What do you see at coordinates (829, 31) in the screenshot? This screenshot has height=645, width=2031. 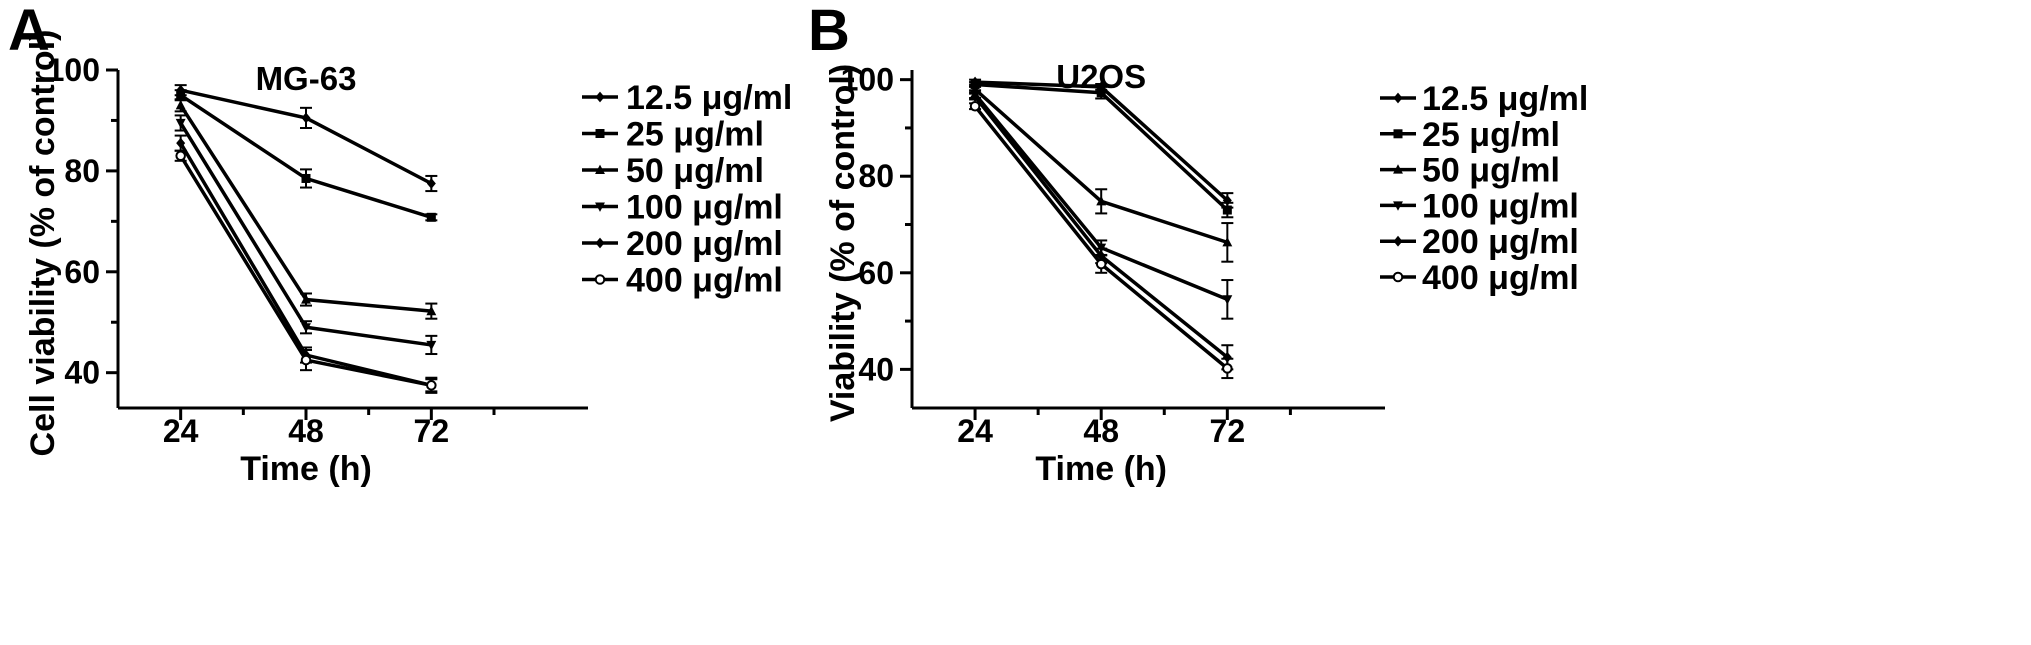 I see `panel-letter: B` at bounding box center [829, 31].